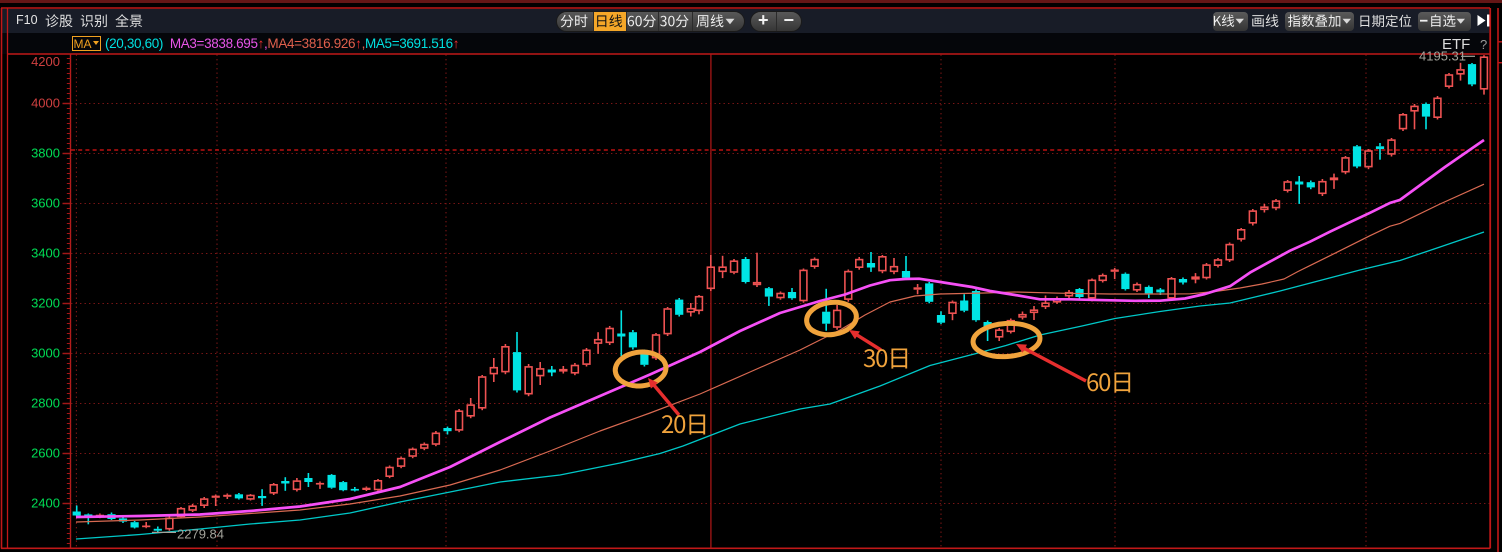  Describe the element at coordinates (1442, 56) in the screenshot. I see `svg-text: 4195.31` at that location.